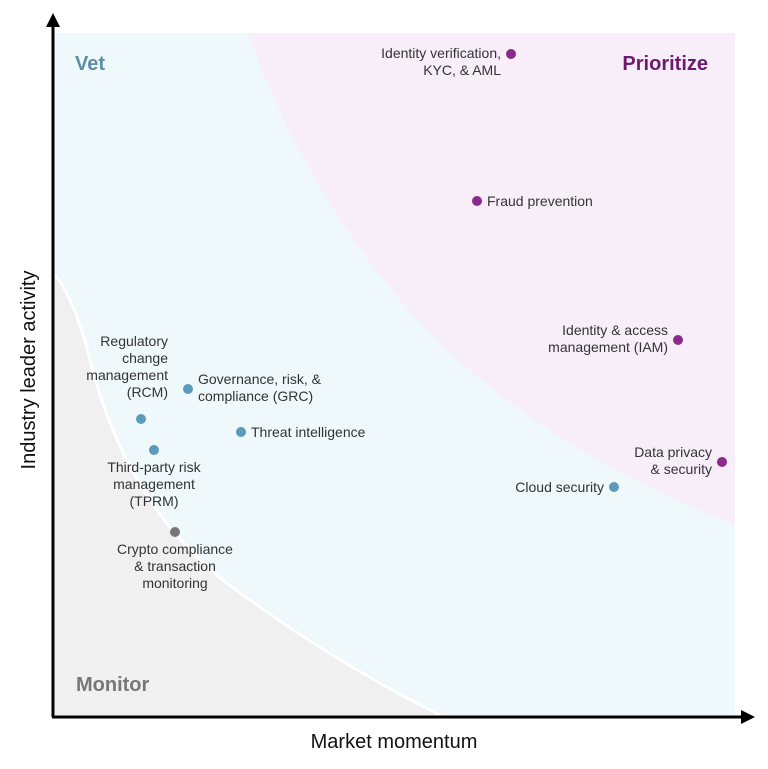 This screenshot has height=769, width=768. I want to click on data-point: Crypto compliance & transaction monitoring, so click(175, 559).